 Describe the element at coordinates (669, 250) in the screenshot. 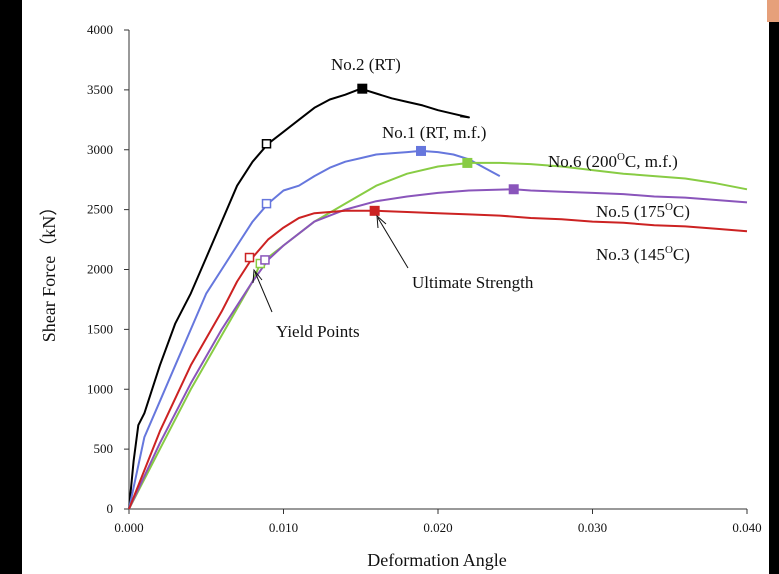

I see `label-no3-superscript: O` at that location.